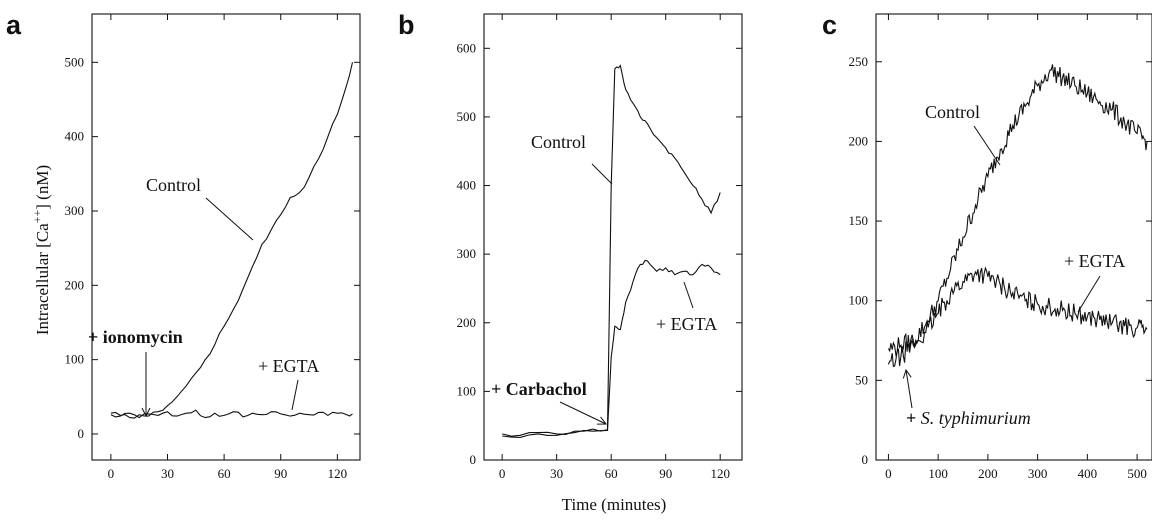 The height and width of the screenshot is (523, 1152). Describe the element at coordinates (467, 116) in the screenshot. I see `y-tick-label-b-5: 500` at that location.